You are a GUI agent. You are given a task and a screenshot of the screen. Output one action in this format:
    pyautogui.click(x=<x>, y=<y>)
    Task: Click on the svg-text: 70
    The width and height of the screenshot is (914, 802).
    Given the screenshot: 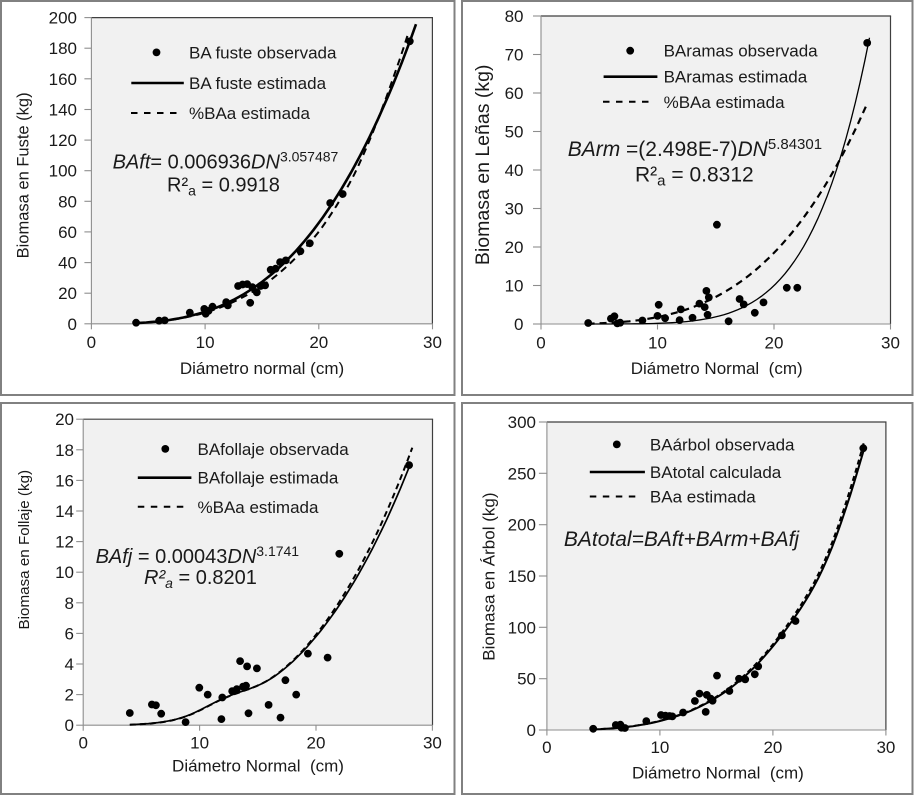 What is the action you would take?
    pyautogui.click(x=514, y=55)
    